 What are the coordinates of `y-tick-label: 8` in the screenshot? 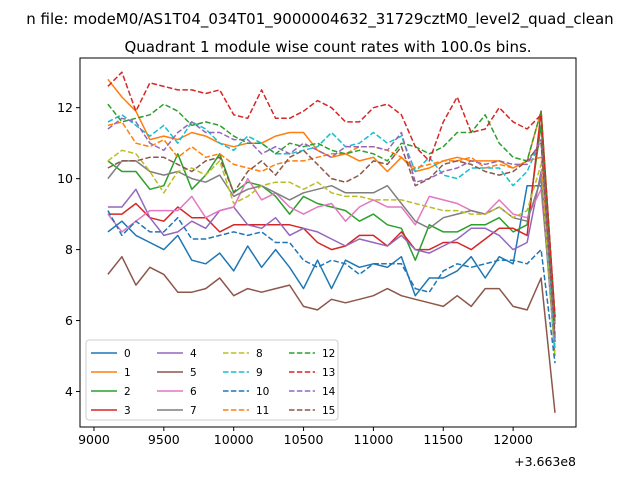 It's located at (69, 249).